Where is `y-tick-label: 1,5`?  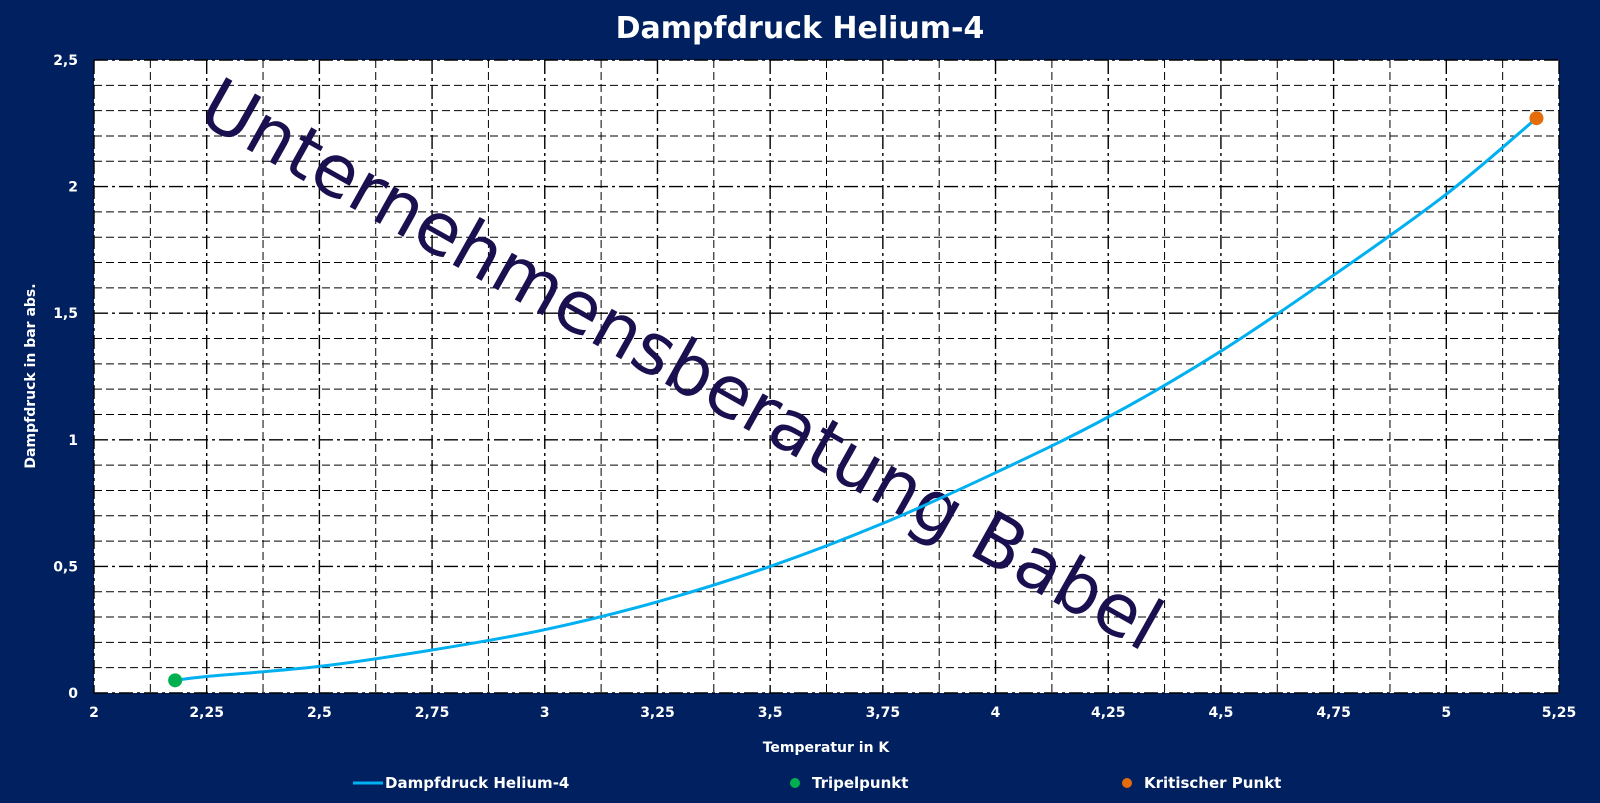 y-tick-label: 1,5 is located at coordinates (65, 314).